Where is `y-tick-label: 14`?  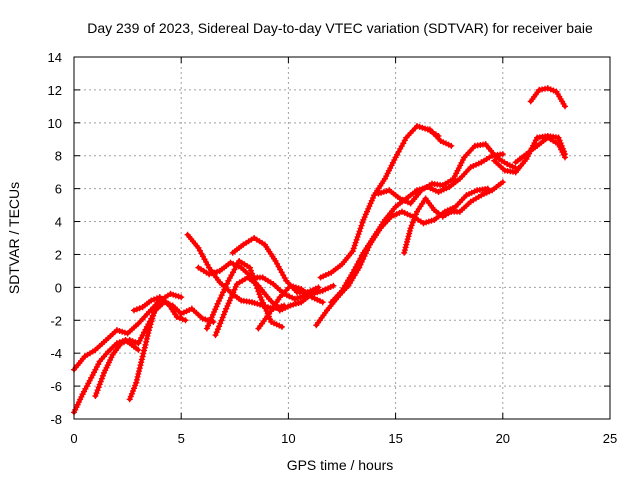
y-tick-label: 14 is located at coordinates (55, 57).